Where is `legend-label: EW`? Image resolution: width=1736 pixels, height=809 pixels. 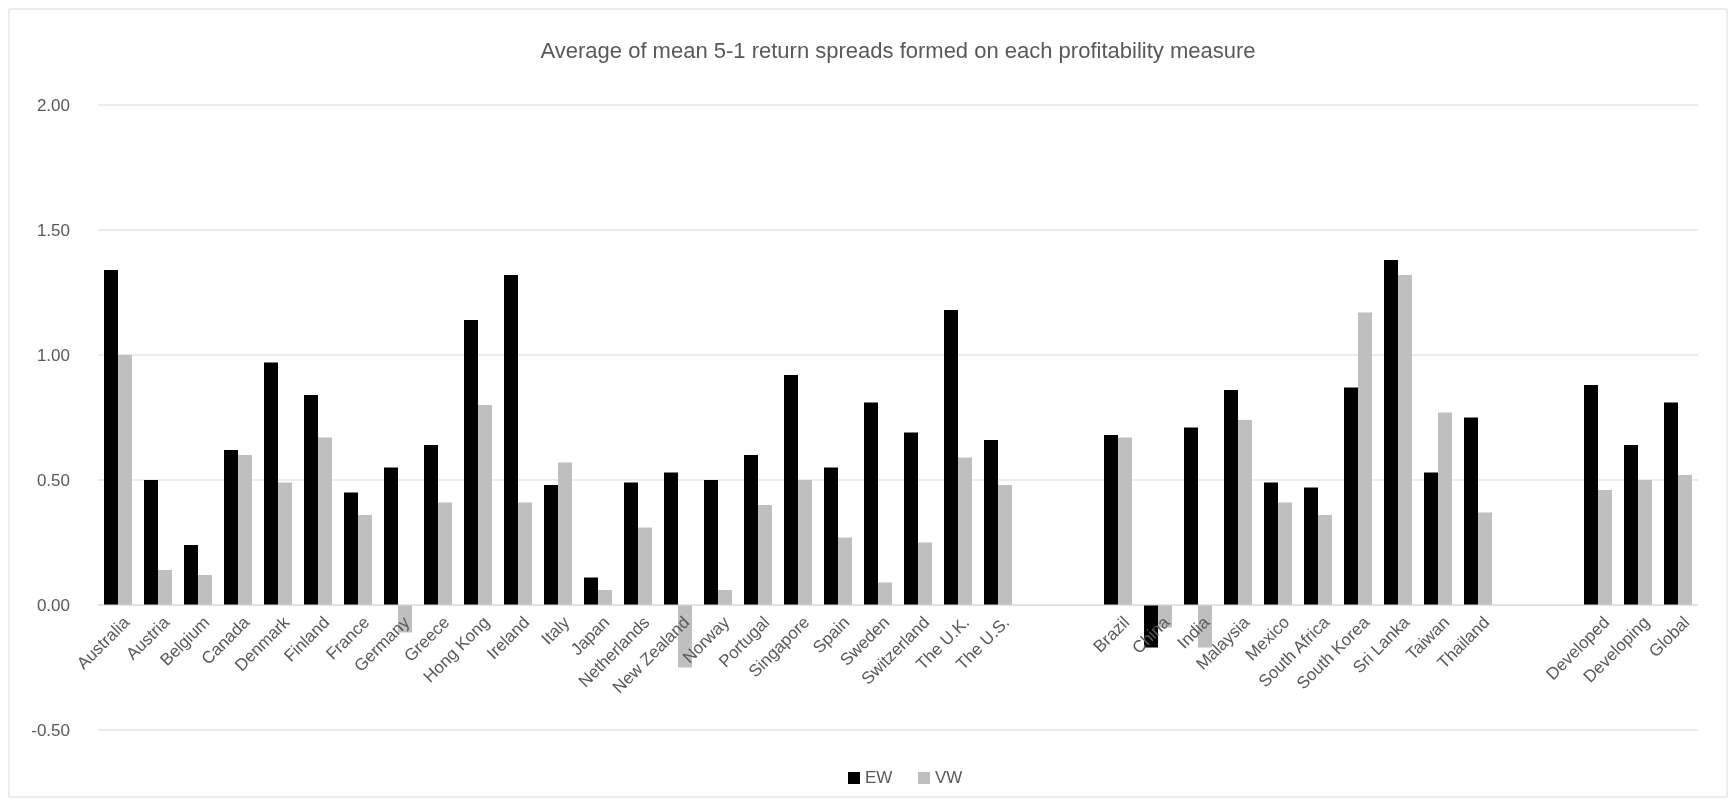
legend-label: EW is located at coordinates (879, 777).